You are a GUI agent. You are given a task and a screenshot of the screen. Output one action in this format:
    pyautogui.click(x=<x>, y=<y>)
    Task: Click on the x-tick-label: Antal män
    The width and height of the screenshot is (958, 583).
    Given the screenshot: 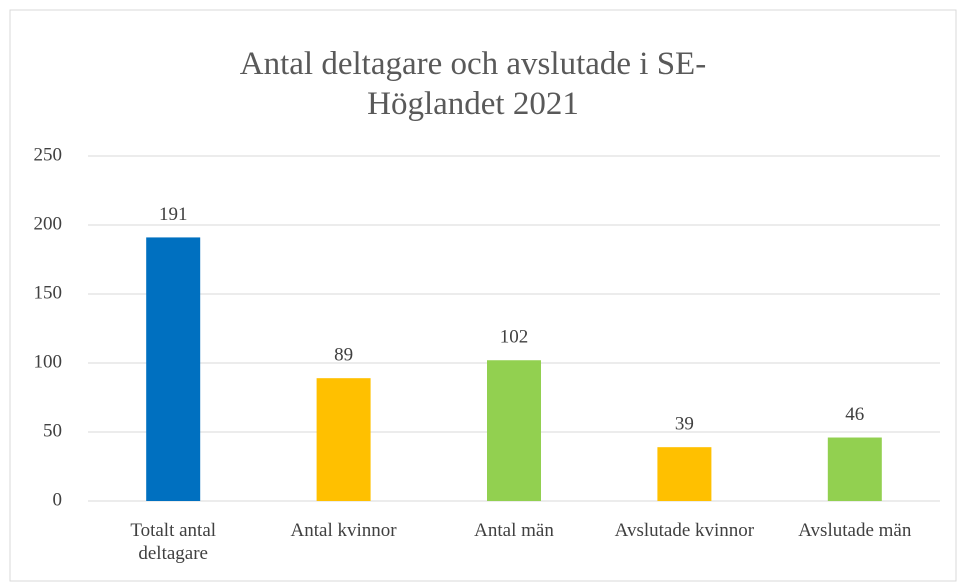 What is the action you would take?
    pyautogui.click(x=514, y=530)
    